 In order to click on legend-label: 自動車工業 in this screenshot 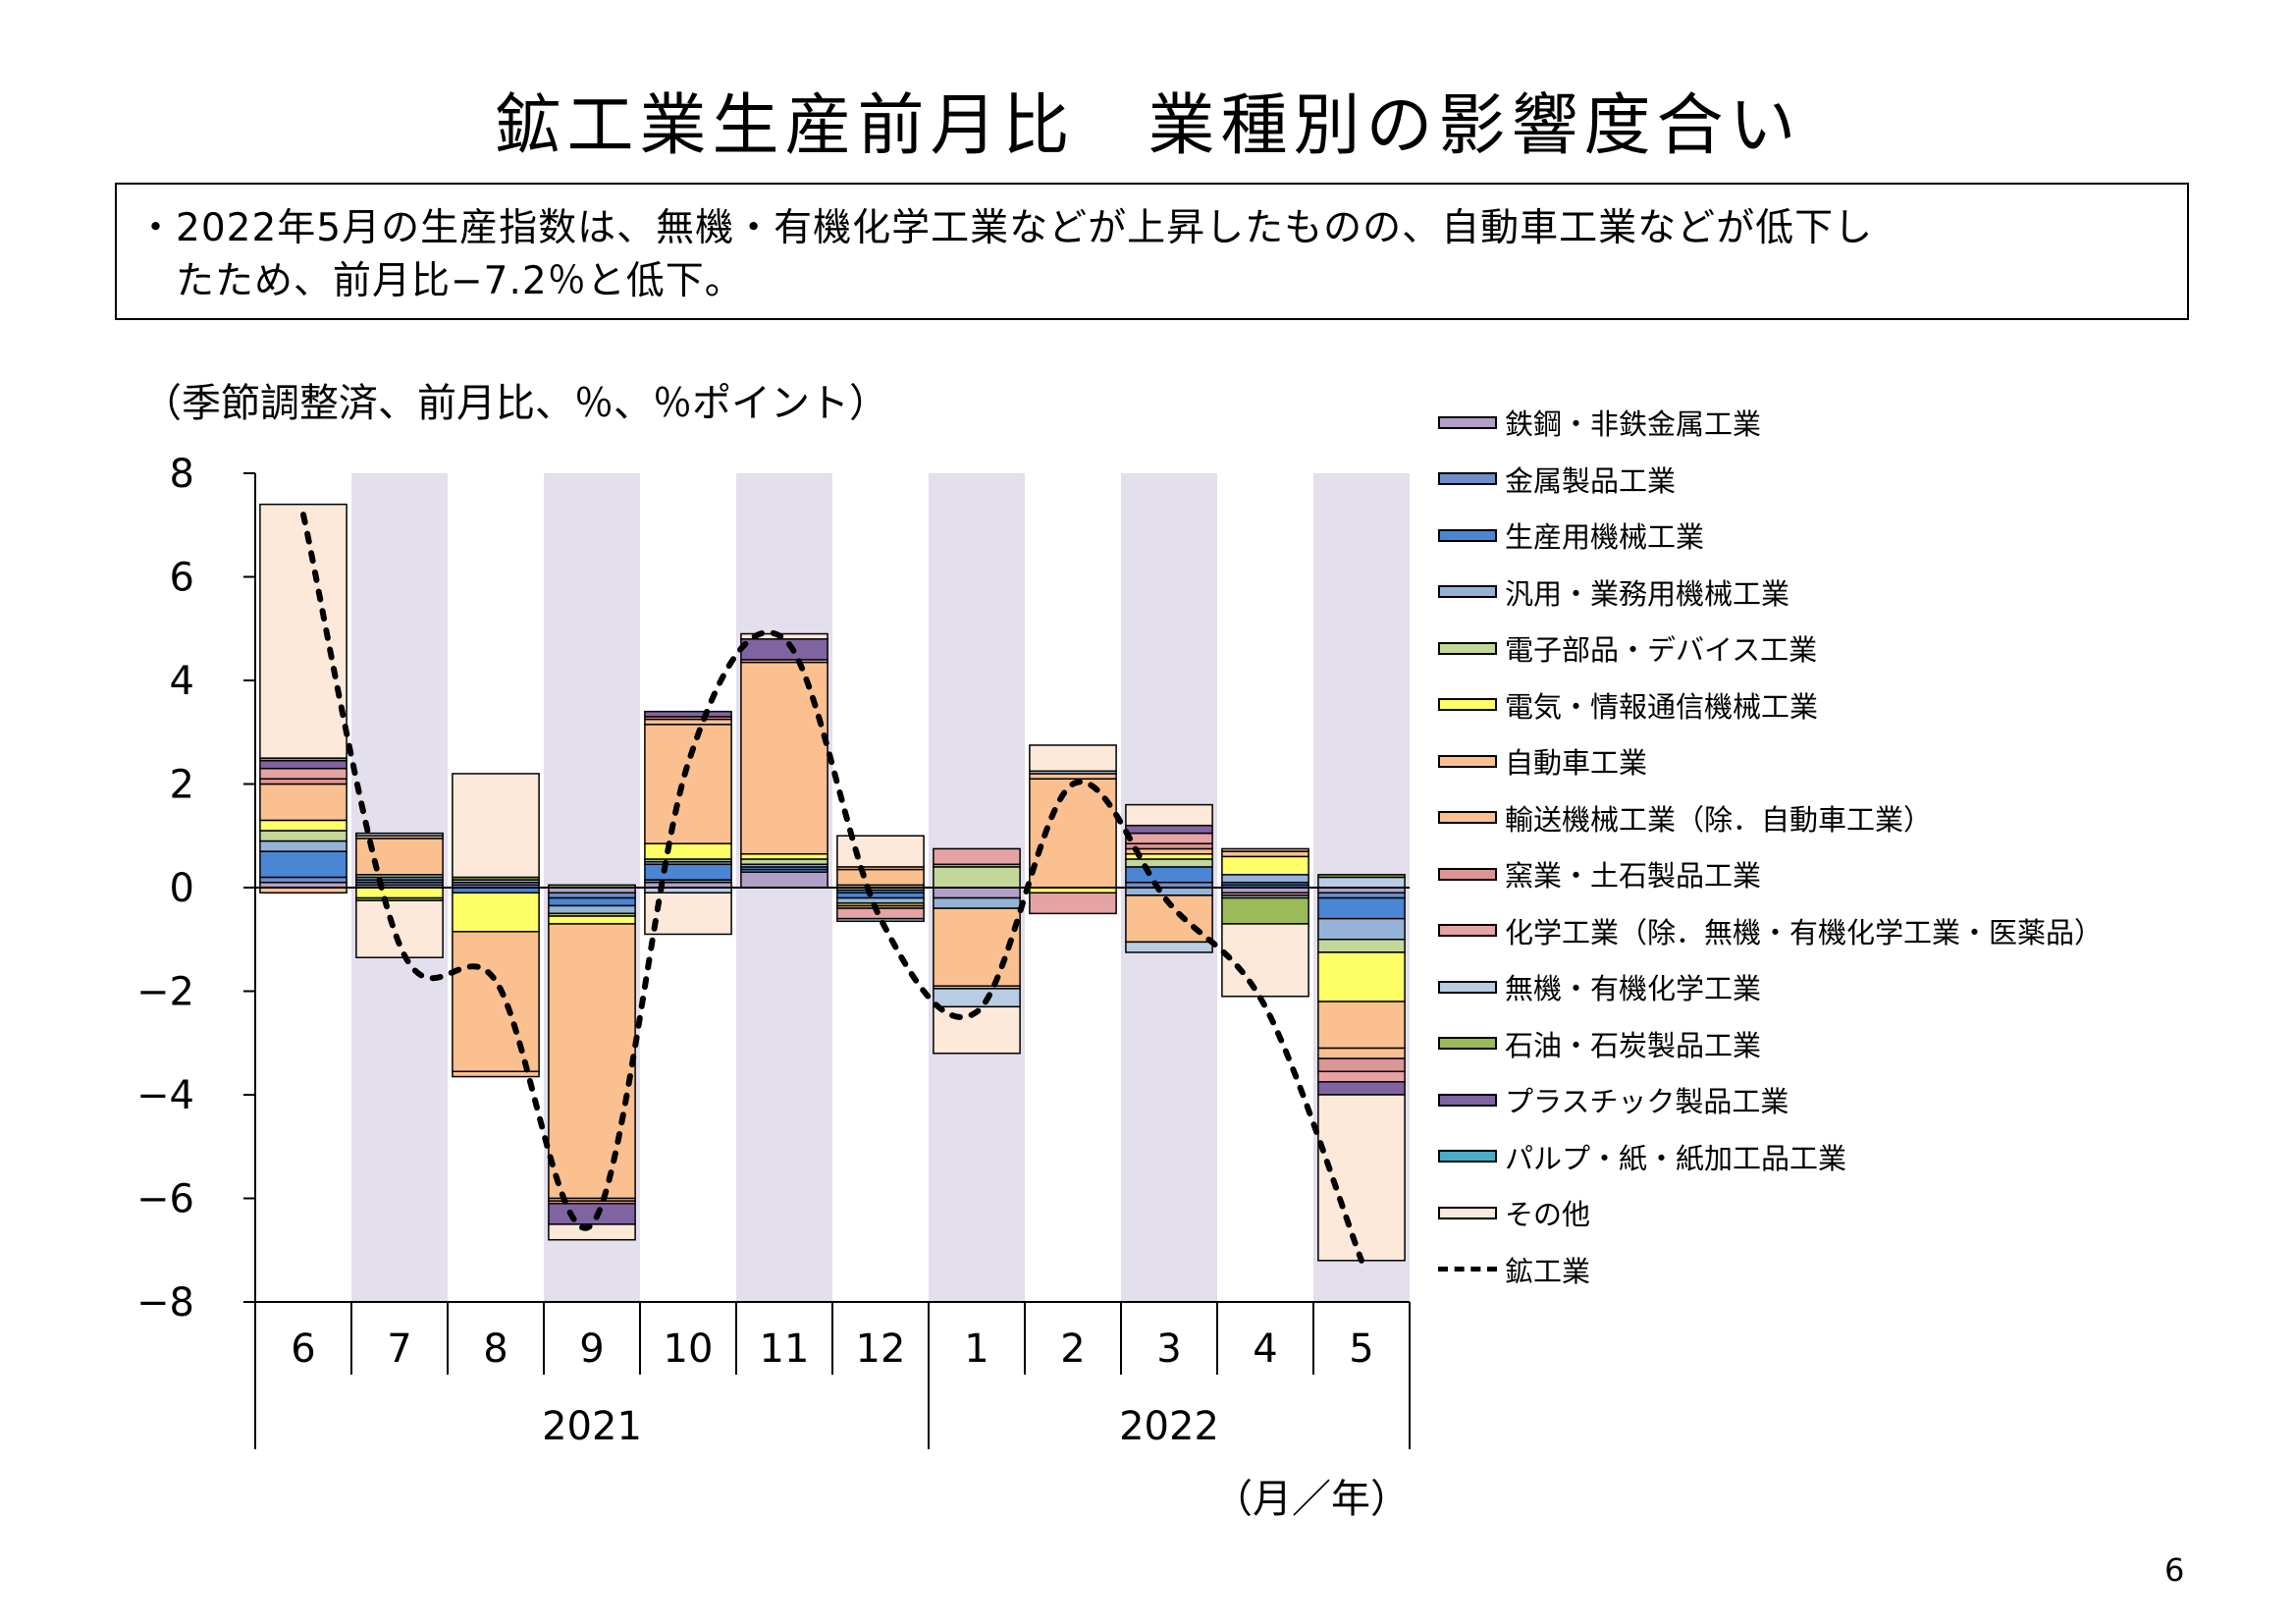, I will do `click(1577, 763)`.